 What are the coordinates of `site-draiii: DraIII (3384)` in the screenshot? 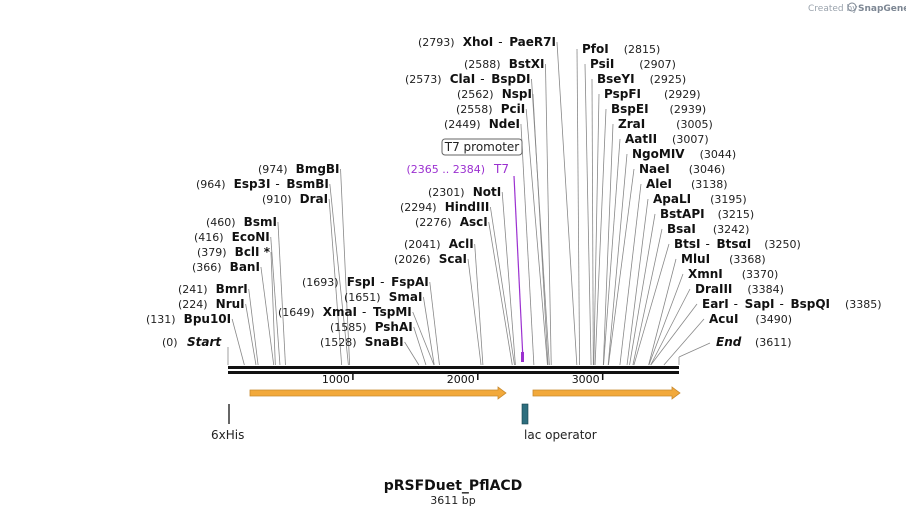 It's located at (739, 289).